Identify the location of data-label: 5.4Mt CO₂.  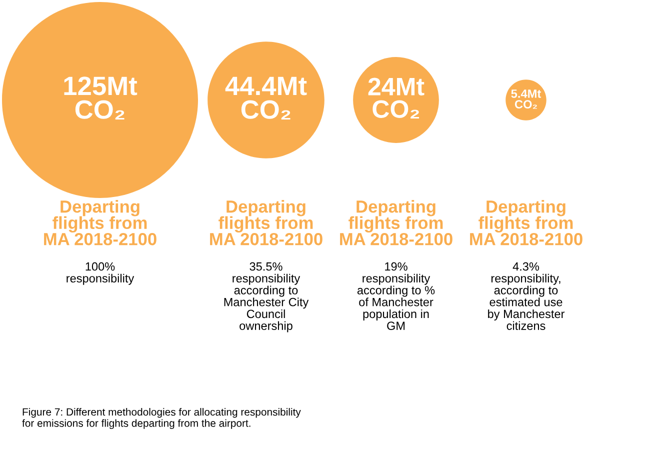
(526, 99).